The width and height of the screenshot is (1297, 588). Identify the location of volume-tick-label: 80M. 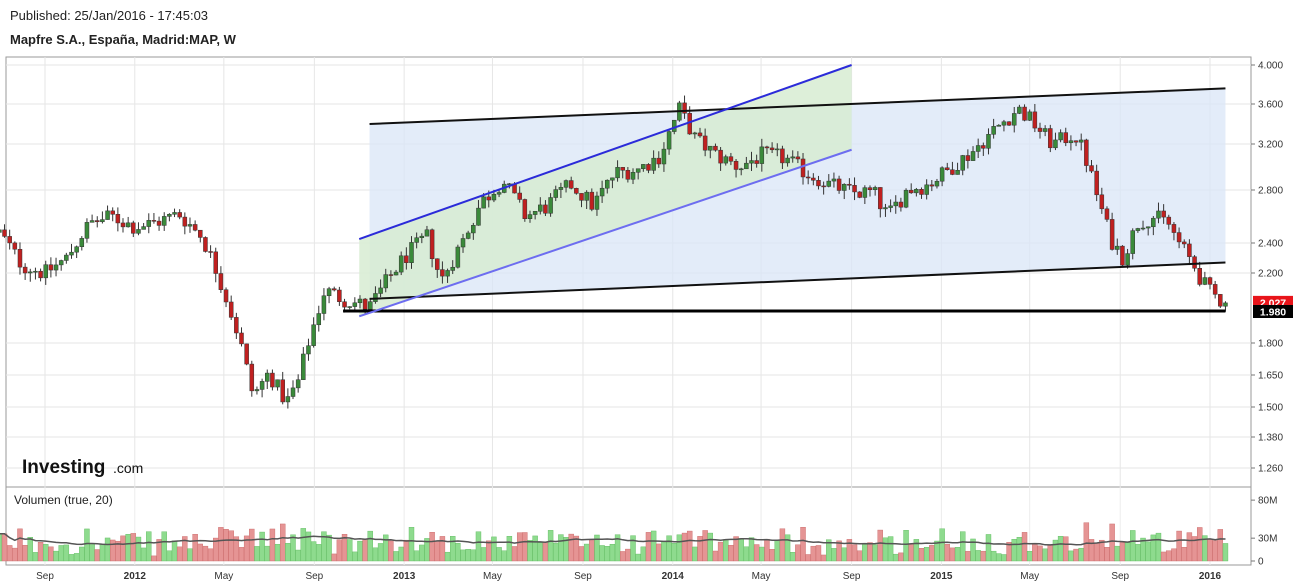
(1267, 501).